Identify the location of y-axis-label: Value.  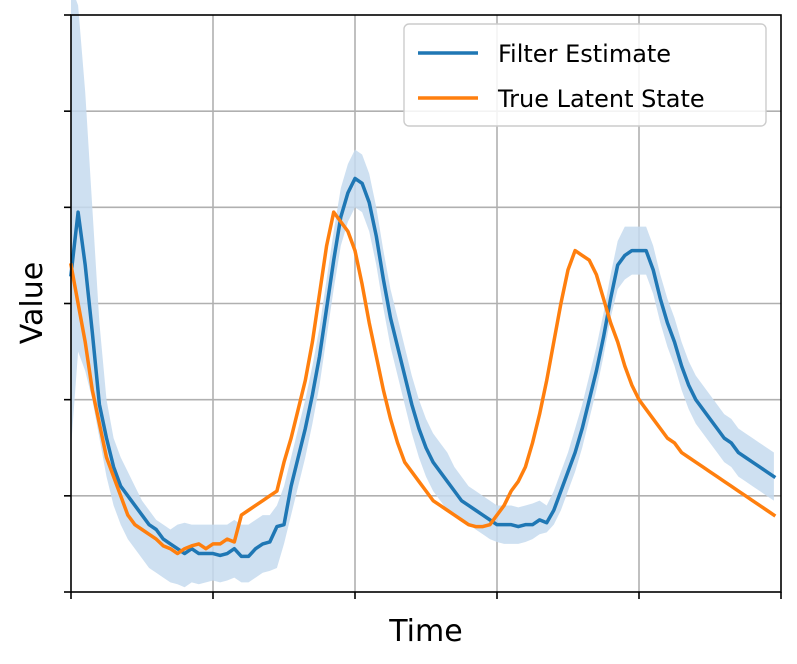
(32, 303).